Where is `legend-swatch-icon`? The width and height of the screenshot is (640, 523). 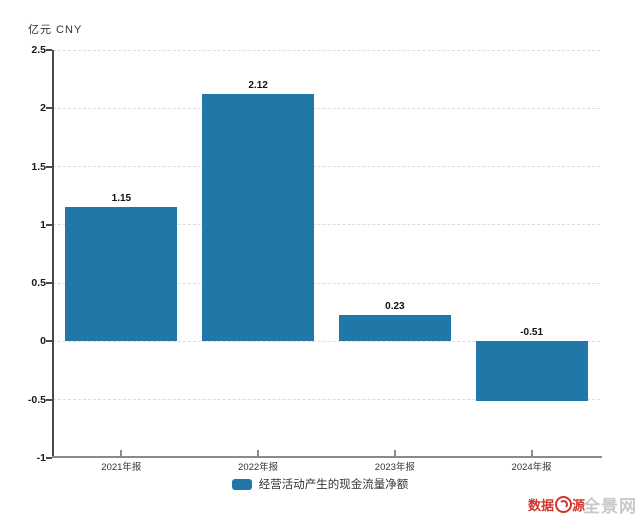 legend-swatch-icon is located at coordinates (241, 484).